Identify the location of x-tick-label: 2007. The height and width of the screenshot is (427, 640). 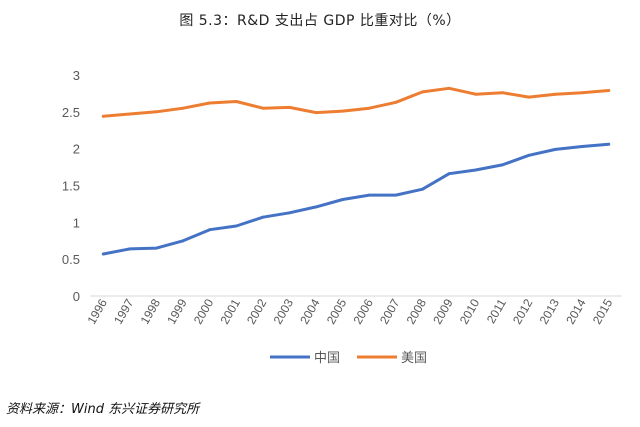
(390, 311).